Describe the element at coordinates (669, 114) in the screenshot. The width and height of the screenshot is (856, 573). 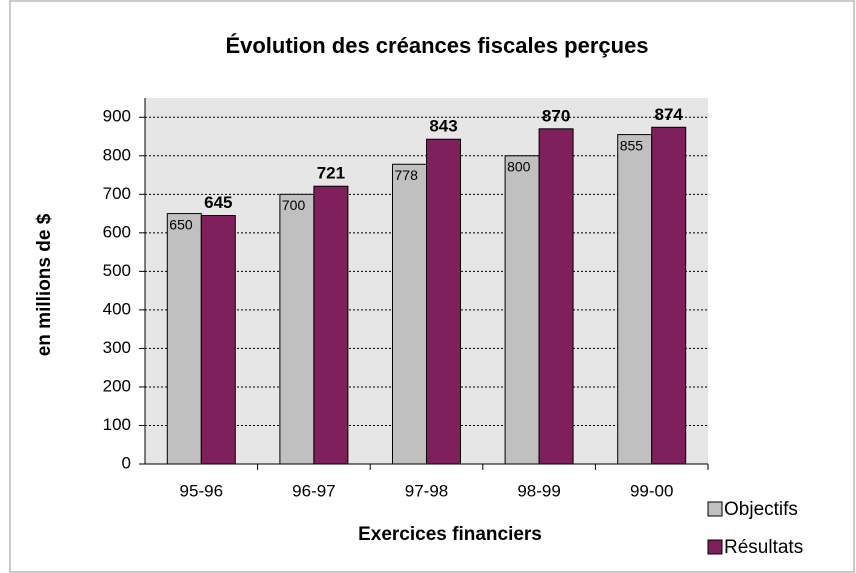
I see `data-label: 874` at that location.